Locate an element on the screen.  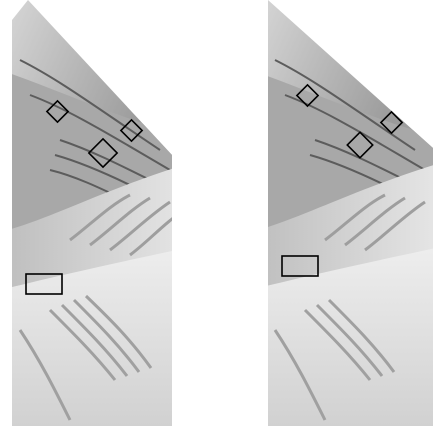
left-light-band is located at coordinates (92, 225).